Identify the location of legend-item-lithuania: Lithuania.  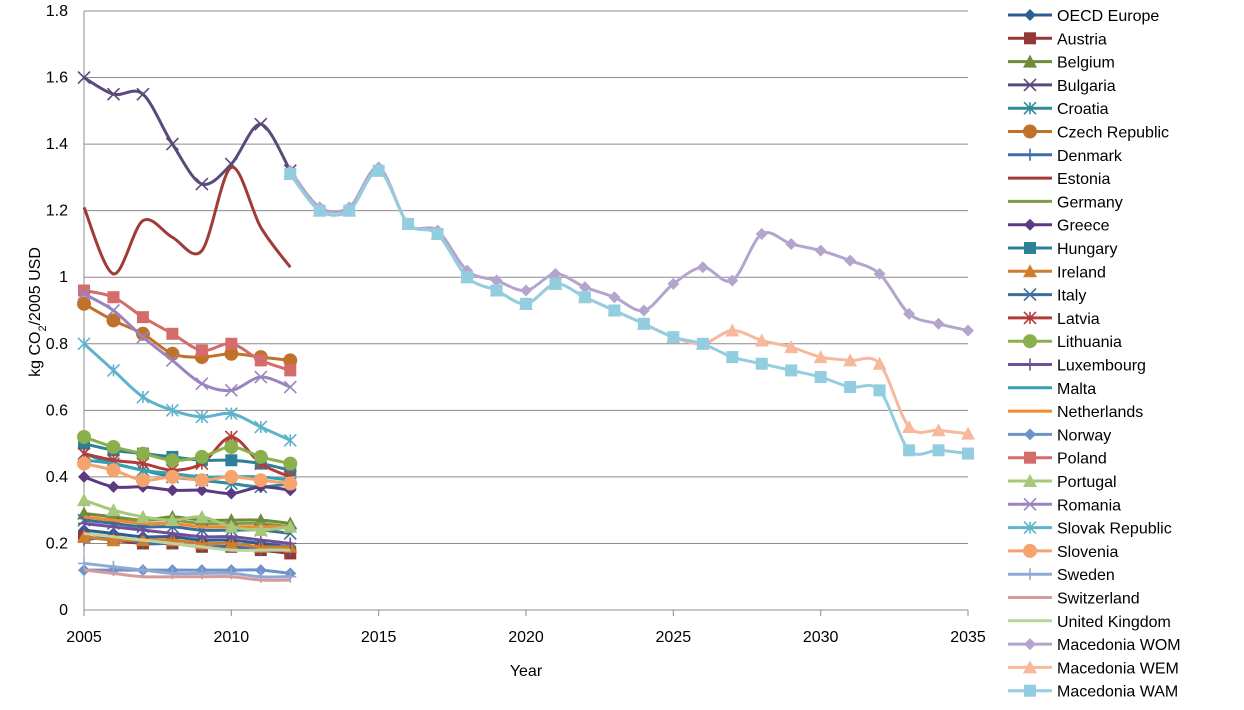
(1065, 342).